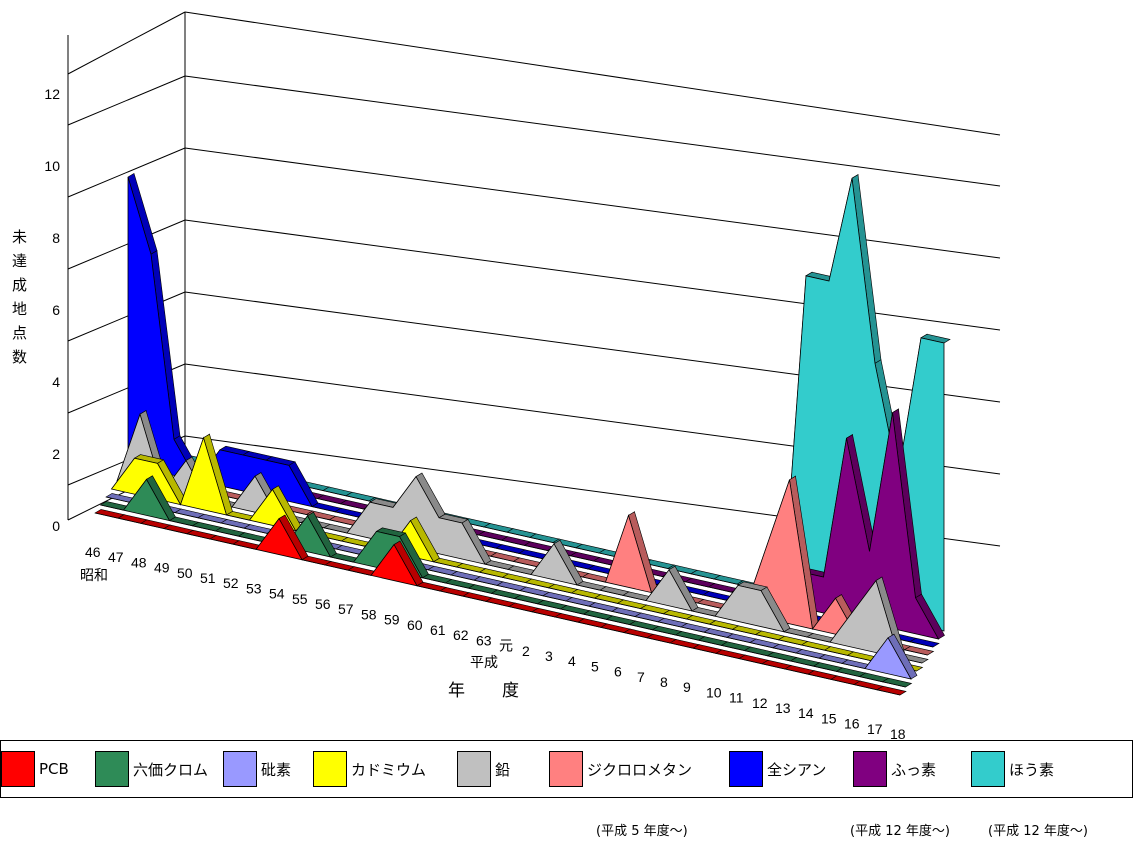 The height and width of the screenshot is (847, 1140). I want to click on x-tick-label: 18, so click(898, 733).